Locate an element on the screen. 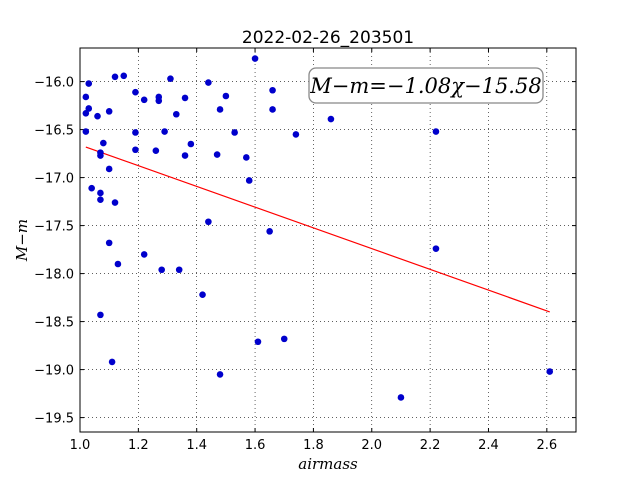 The image size is (640, 480). x-tick-label: 1.8 is located at coordinates (313, 445).